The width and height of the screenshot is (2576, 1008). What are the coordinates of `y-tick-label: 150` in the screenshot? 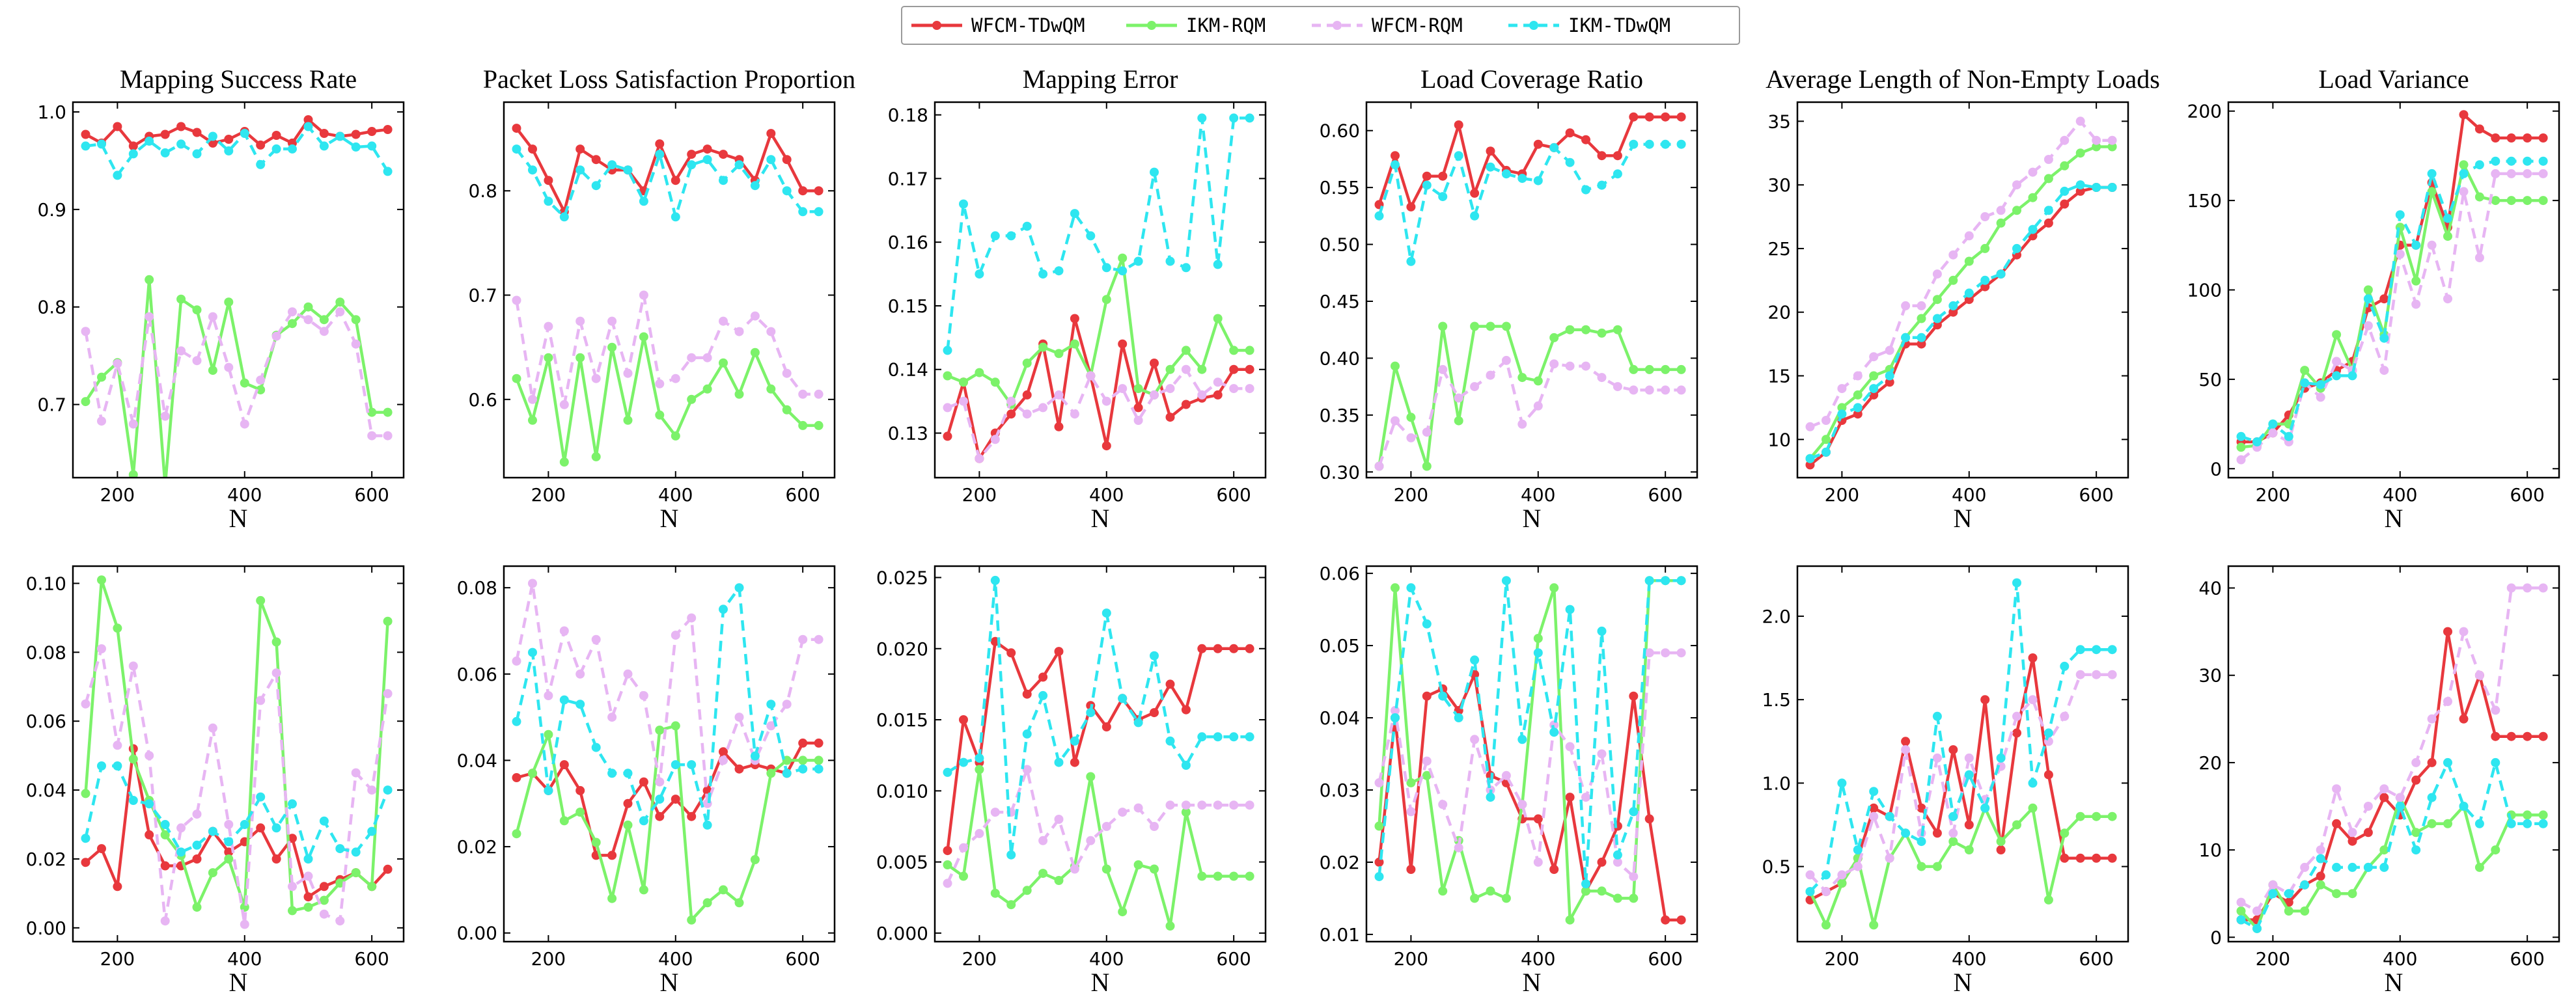 It's located at (2204, 200).